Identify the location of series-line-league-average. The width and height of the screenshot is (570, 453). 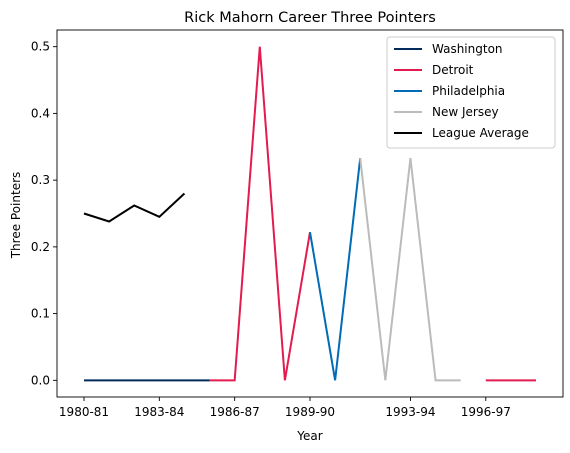
(134, 207).